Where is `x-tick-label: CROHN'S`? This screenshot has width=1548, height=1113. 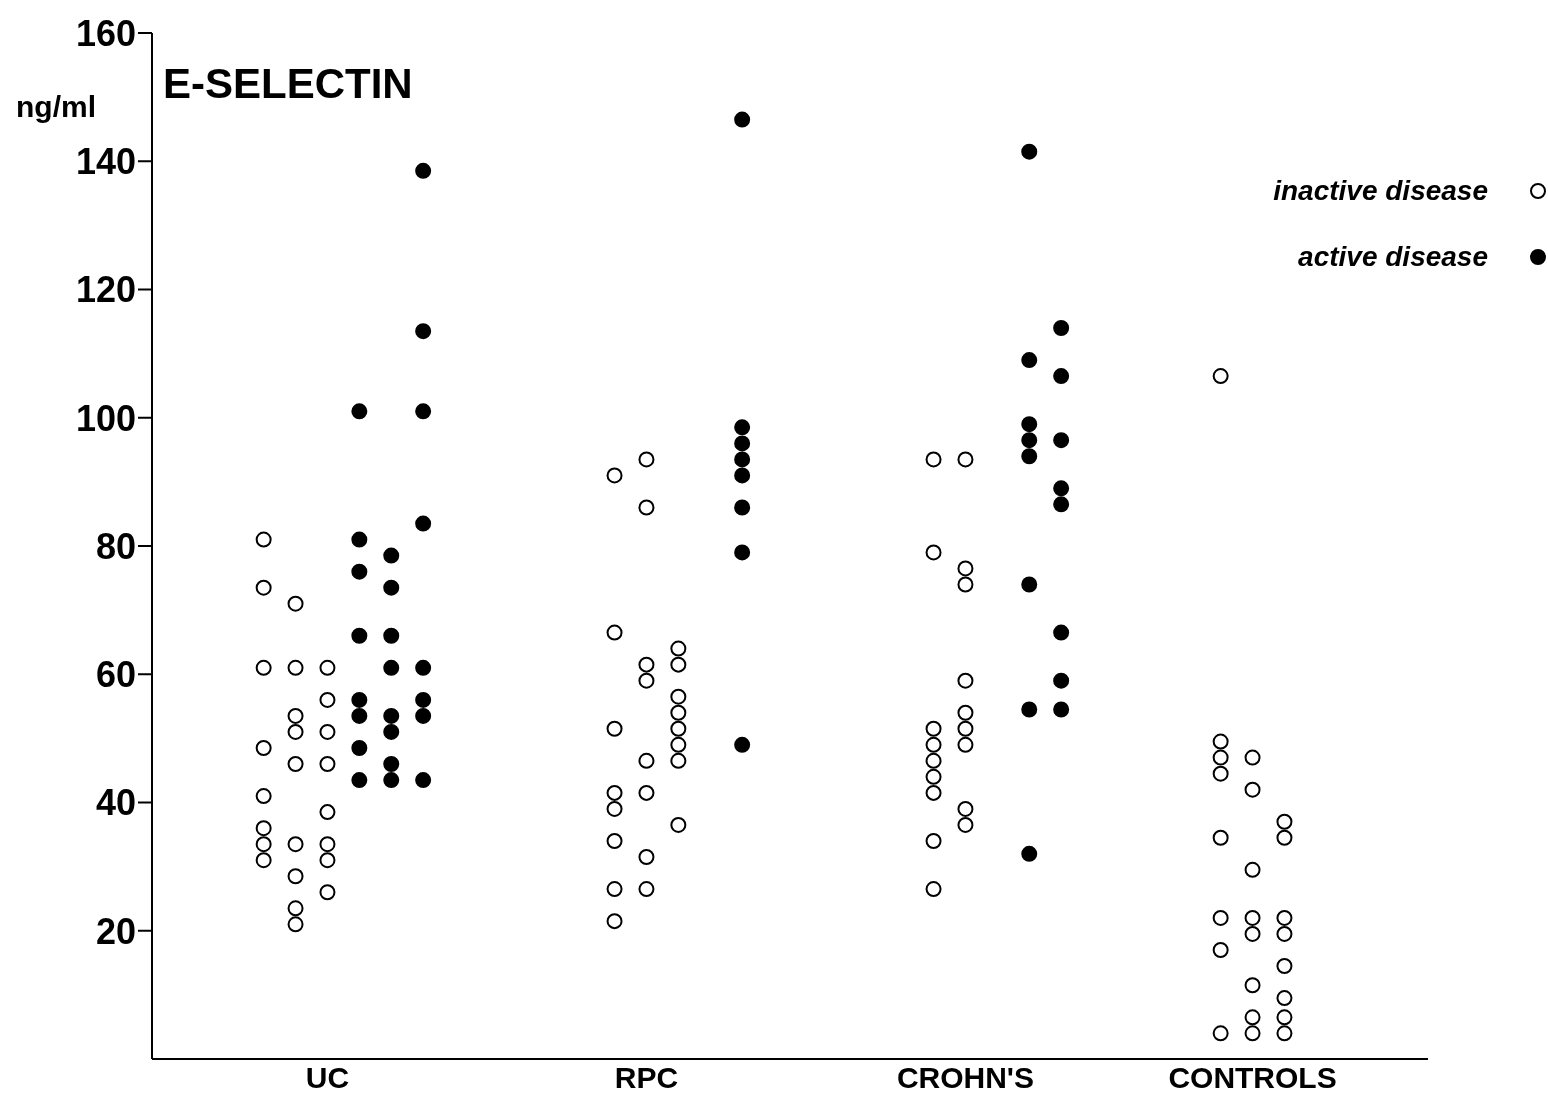 x-tick-label: CROHN'S is located at coordinates (965, 1078).